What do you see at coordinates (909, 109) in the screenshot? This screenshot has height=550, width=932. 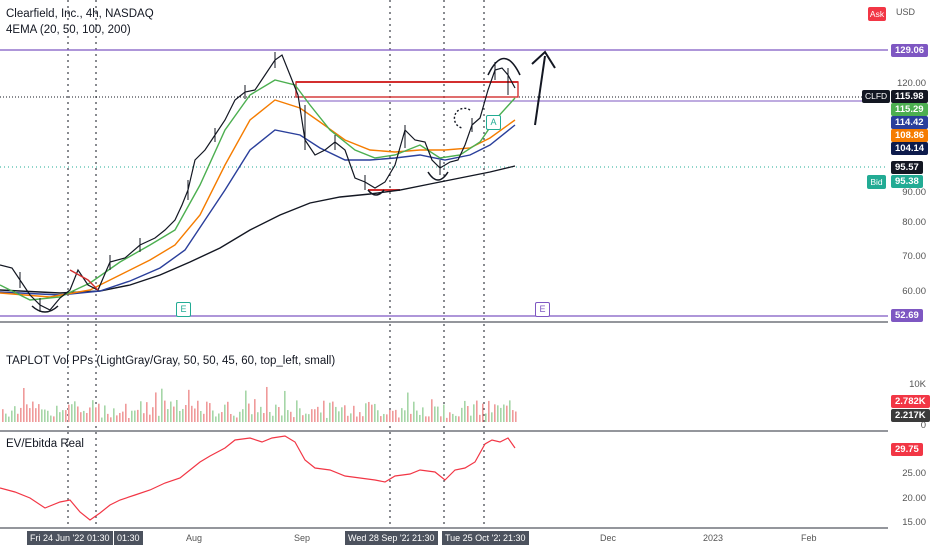 I see `price-tag: 115.29` at bounding box center [909, 109].